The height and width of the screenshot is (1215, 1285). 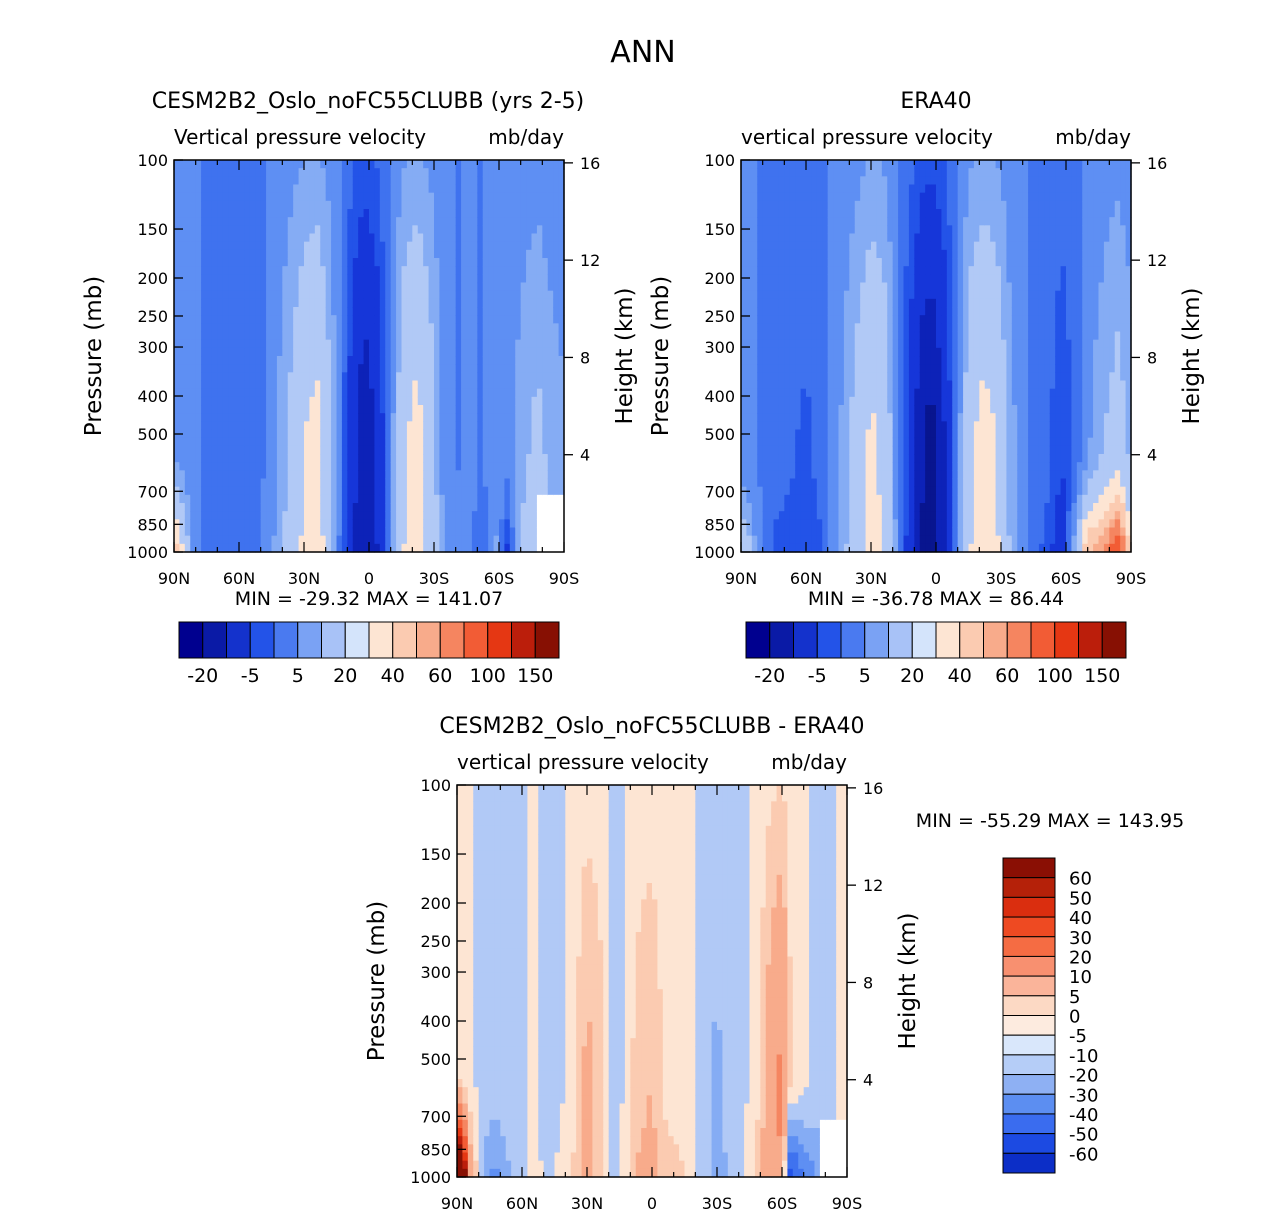 What do you see at coordinates (535, 676) in the screenshot?
I see `colorbar-label: 150` at bounding box center [535, 676].